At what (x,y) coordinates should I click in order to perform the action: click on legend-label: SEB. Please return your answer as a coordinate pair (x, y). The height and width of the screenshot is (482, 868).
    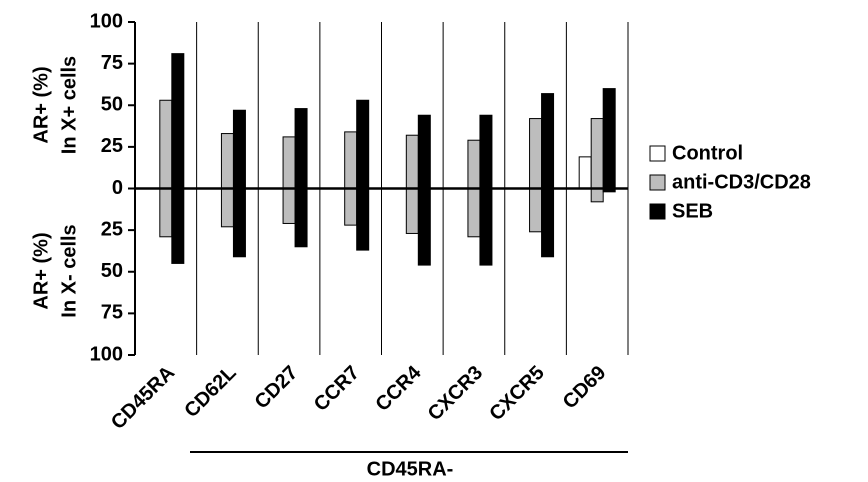
    Looking at the image, I should click on (692, 211).